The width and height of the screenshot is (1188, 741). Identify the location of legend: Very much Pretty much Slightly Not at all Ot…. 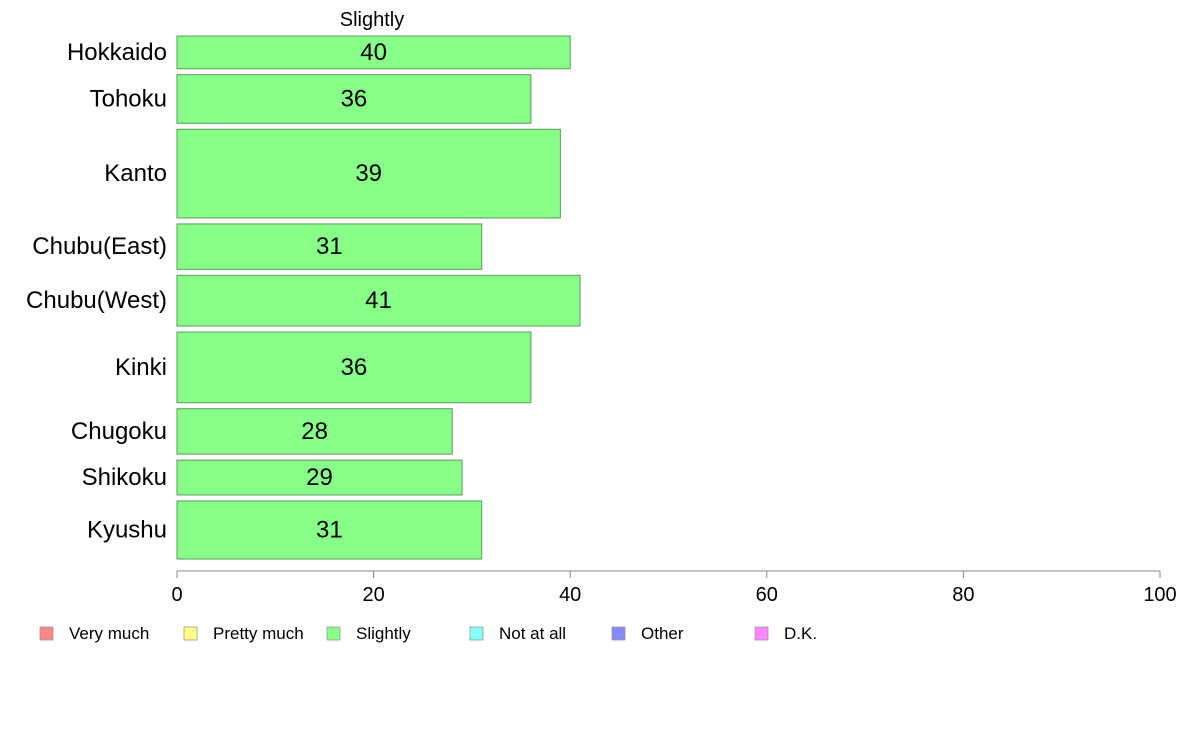
(428, 633).